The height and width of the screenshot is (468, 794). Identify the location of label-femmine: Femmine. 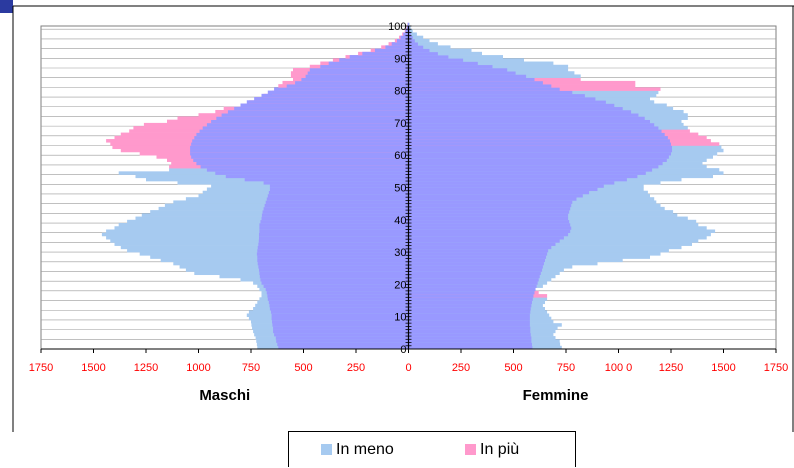
(556, 395).